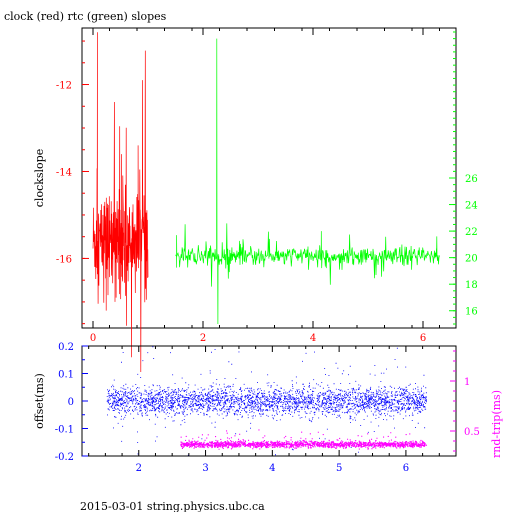 The image size is (512, 512). Describe the element at coordinates (85, 16) in the screenshot. I see `figure-title: clock (red) rtc (green) slopes` at that location.